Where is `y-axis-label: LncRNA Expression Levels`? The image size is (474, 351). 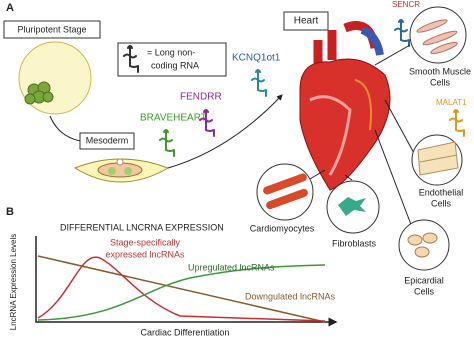 y-axis-label: LncRNA Expression Levels is located at coordinates (13, 282).